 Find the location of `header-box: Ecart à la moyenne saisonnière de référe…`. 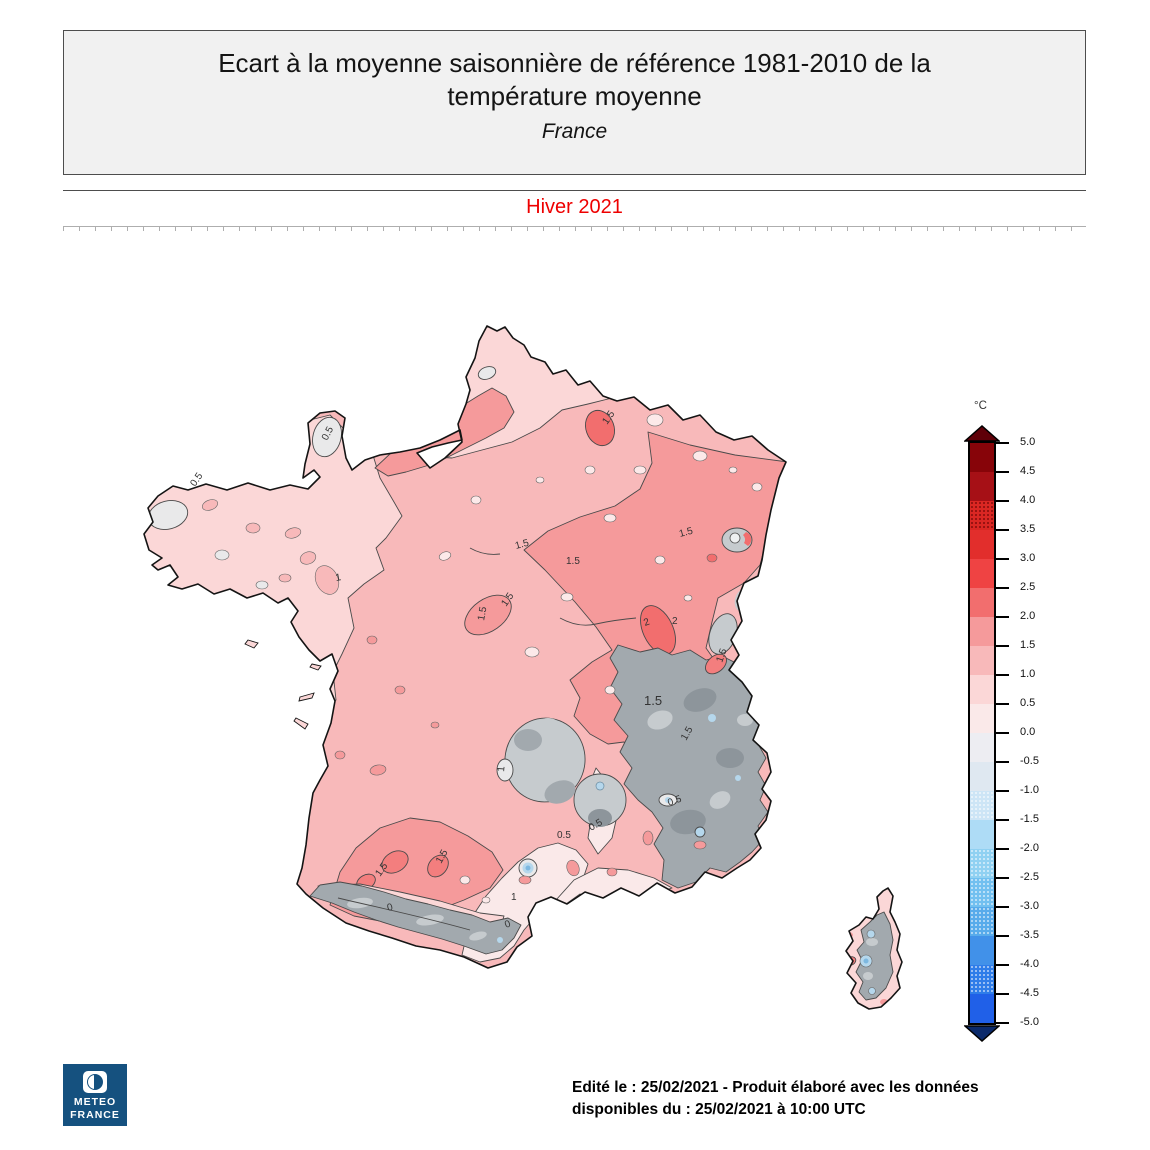

header-box: Ecart à la moyenne saisonnière de référe… is located at coordinates (574, 102).